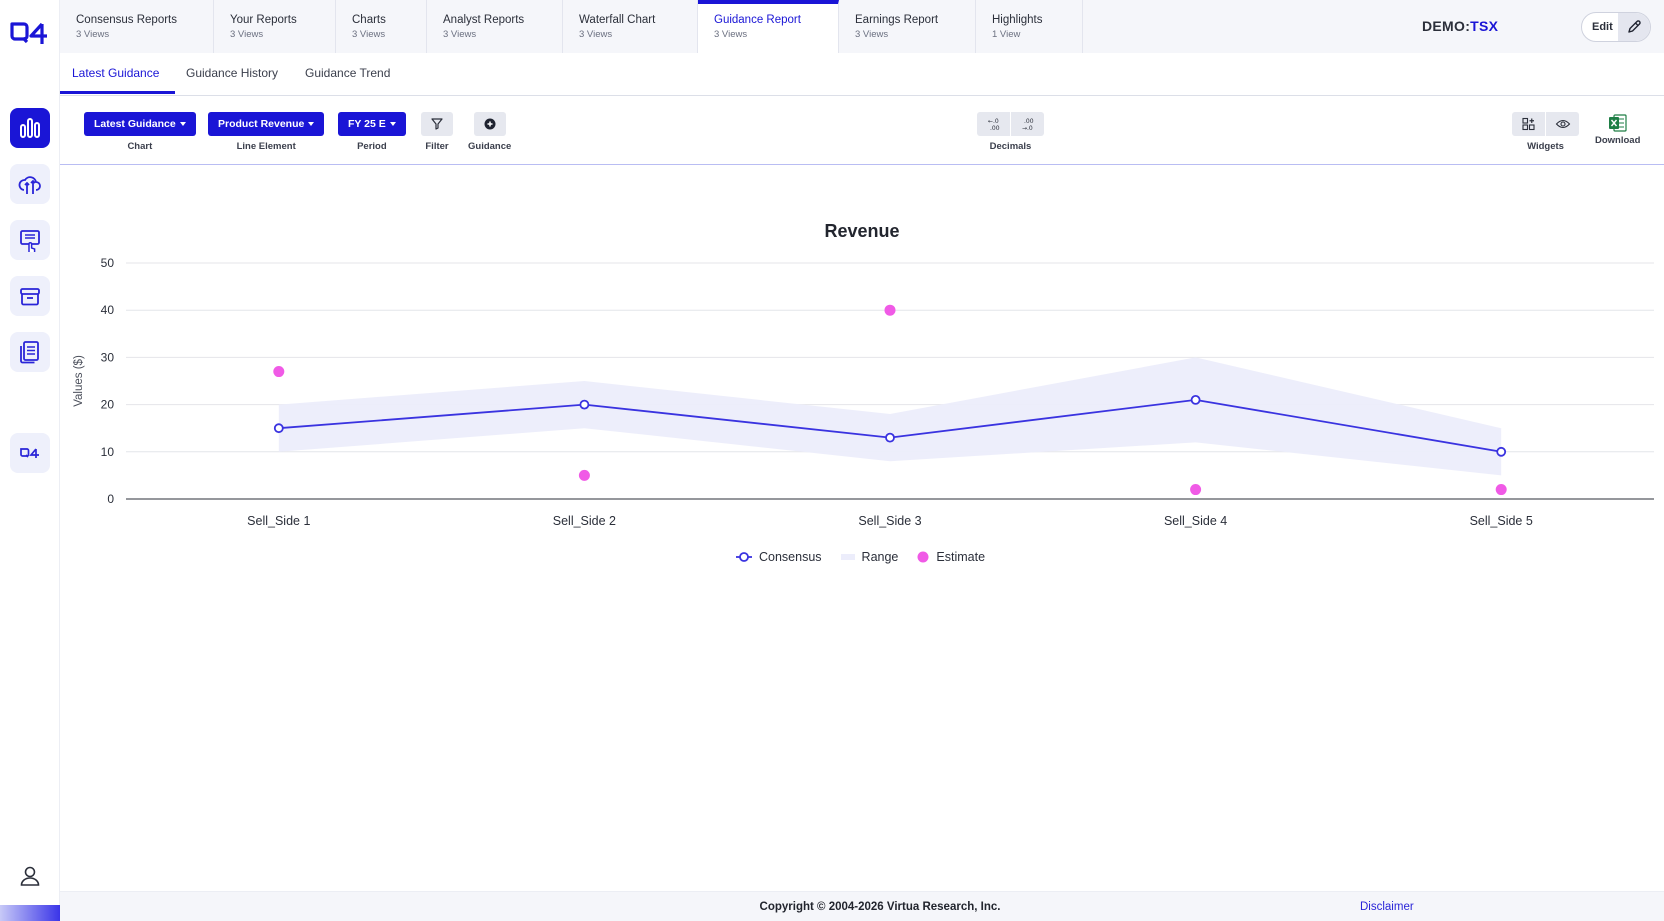 This screenshot has width=1664, height=921. I want to click on tab-guidance-history: Guidance History, so click(232, 73).